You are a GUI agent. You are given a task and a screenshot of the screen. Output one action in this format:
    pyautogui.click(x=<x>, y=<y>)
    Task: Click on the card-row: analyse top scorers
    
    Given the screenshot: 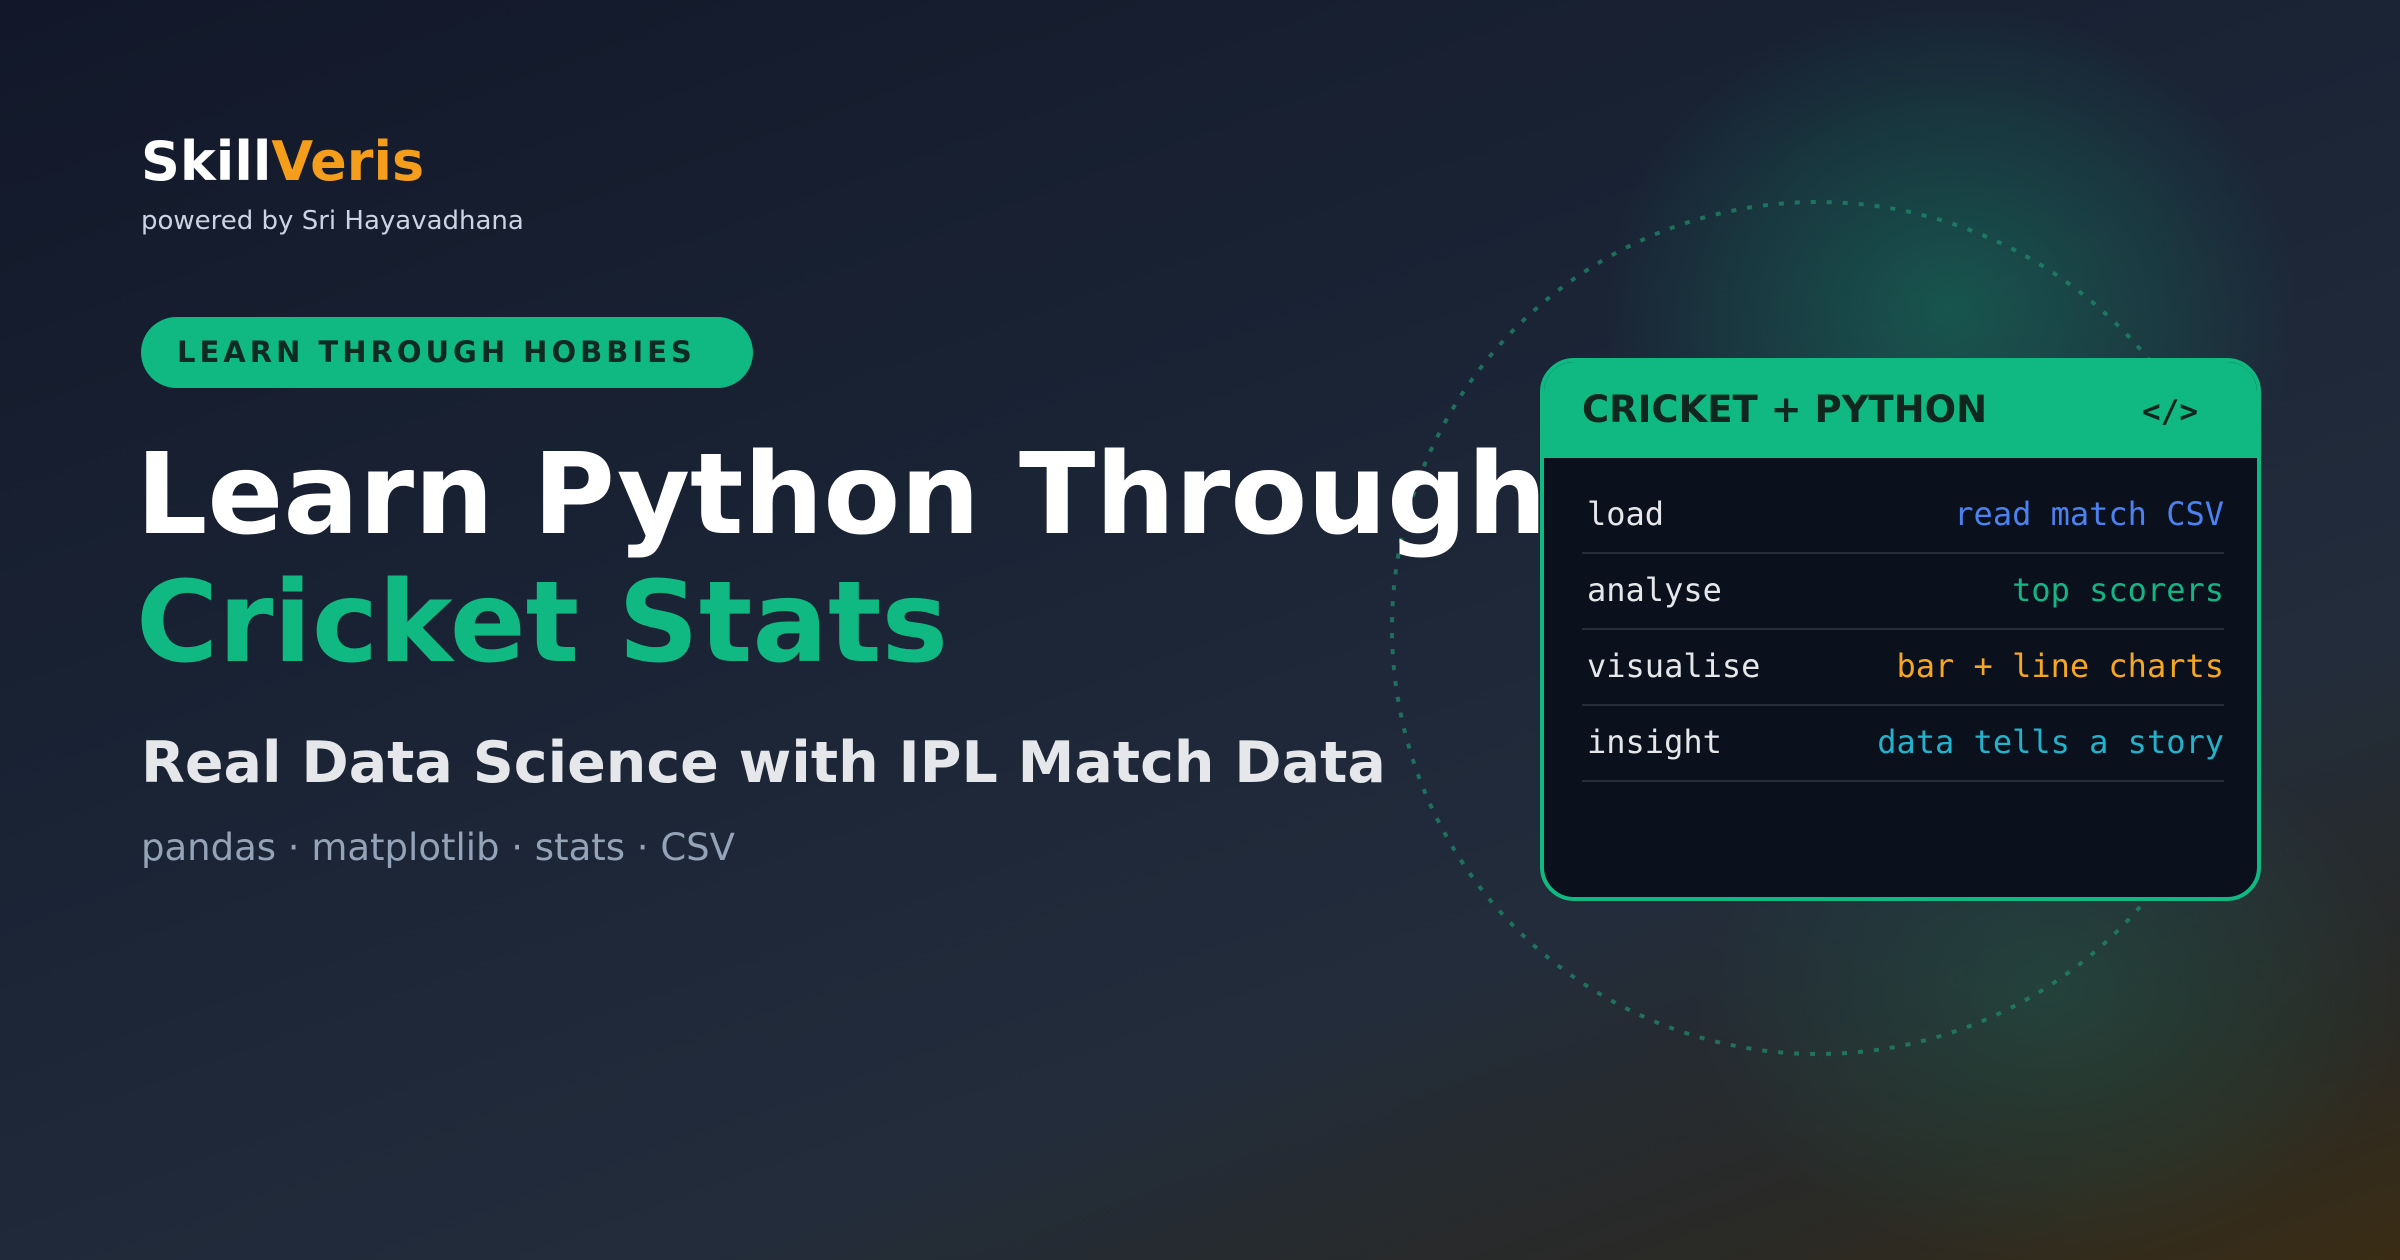 What is the action you would take?
    pyautogui.click(x=1903, y=591)
    